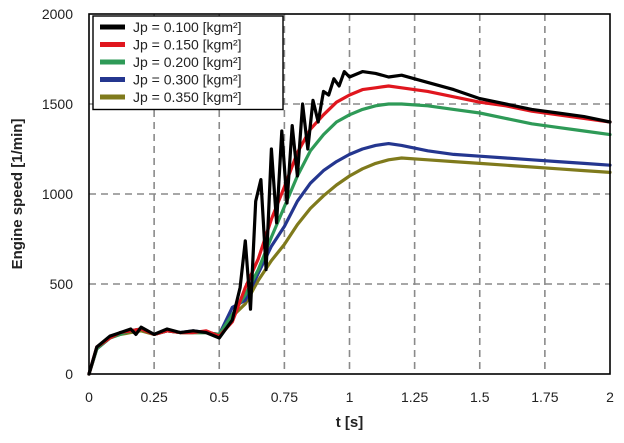  I want to click on x-tick-label: 1, so click(350, 397).